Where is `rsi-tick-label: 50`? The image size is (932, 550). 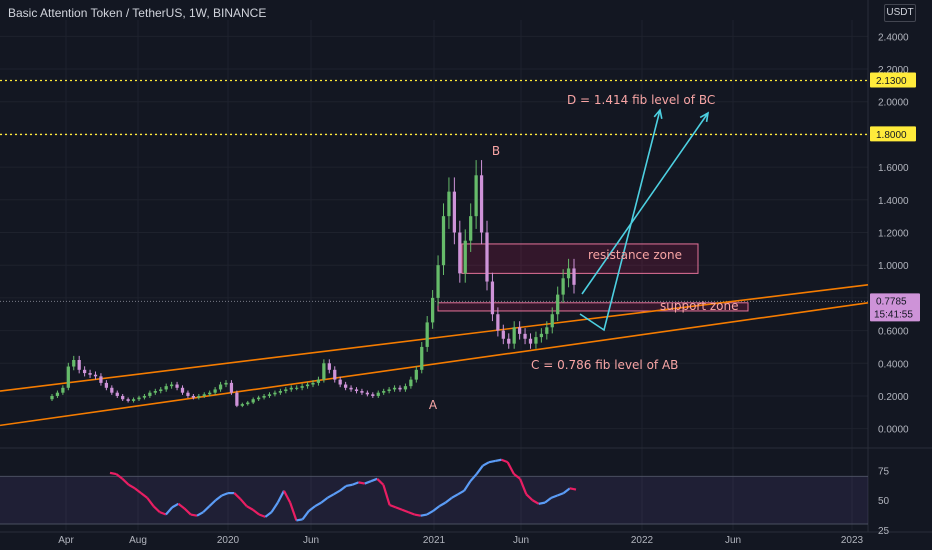
rsi-tick-label: 50 is located at coordinates (884, 501).